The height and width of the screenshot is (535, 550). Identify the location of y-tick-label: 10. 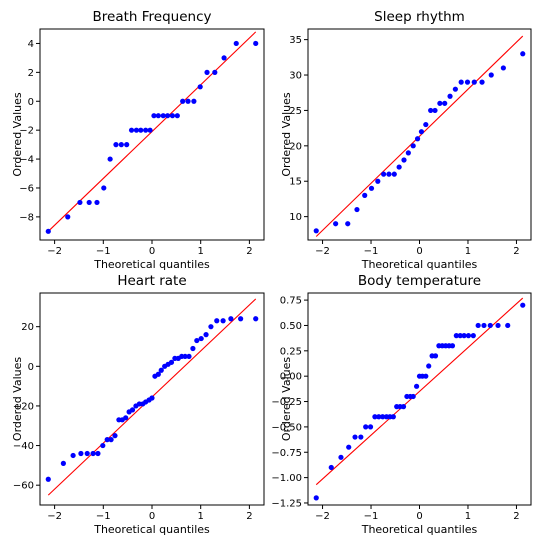
(295, 217).